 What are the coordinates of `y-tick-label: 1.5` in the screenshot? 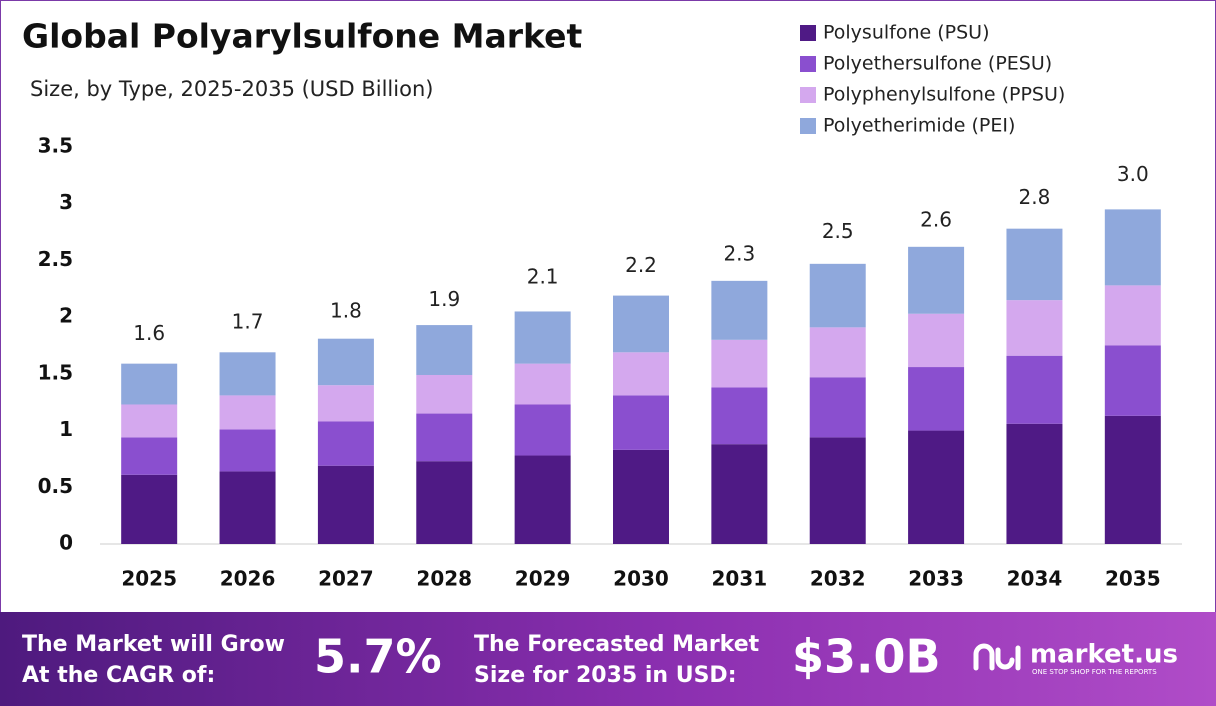 It's located at (55, 372).